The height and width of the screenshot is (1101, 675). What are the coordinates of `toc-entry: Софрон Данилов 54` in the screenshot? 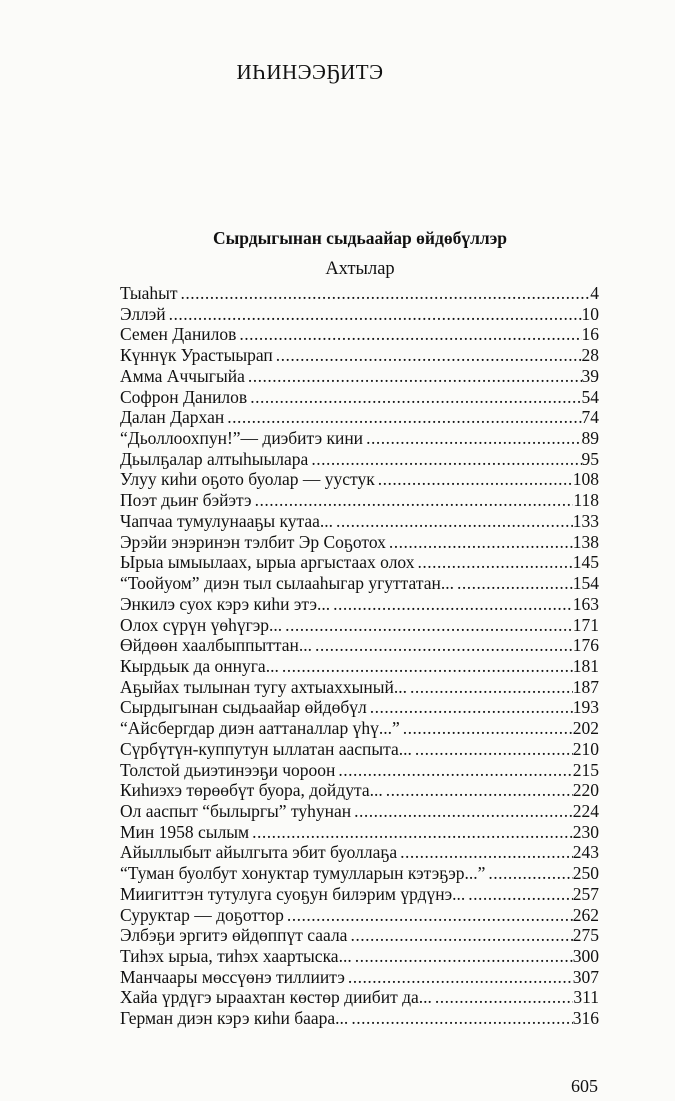 It's located at (359, 397).